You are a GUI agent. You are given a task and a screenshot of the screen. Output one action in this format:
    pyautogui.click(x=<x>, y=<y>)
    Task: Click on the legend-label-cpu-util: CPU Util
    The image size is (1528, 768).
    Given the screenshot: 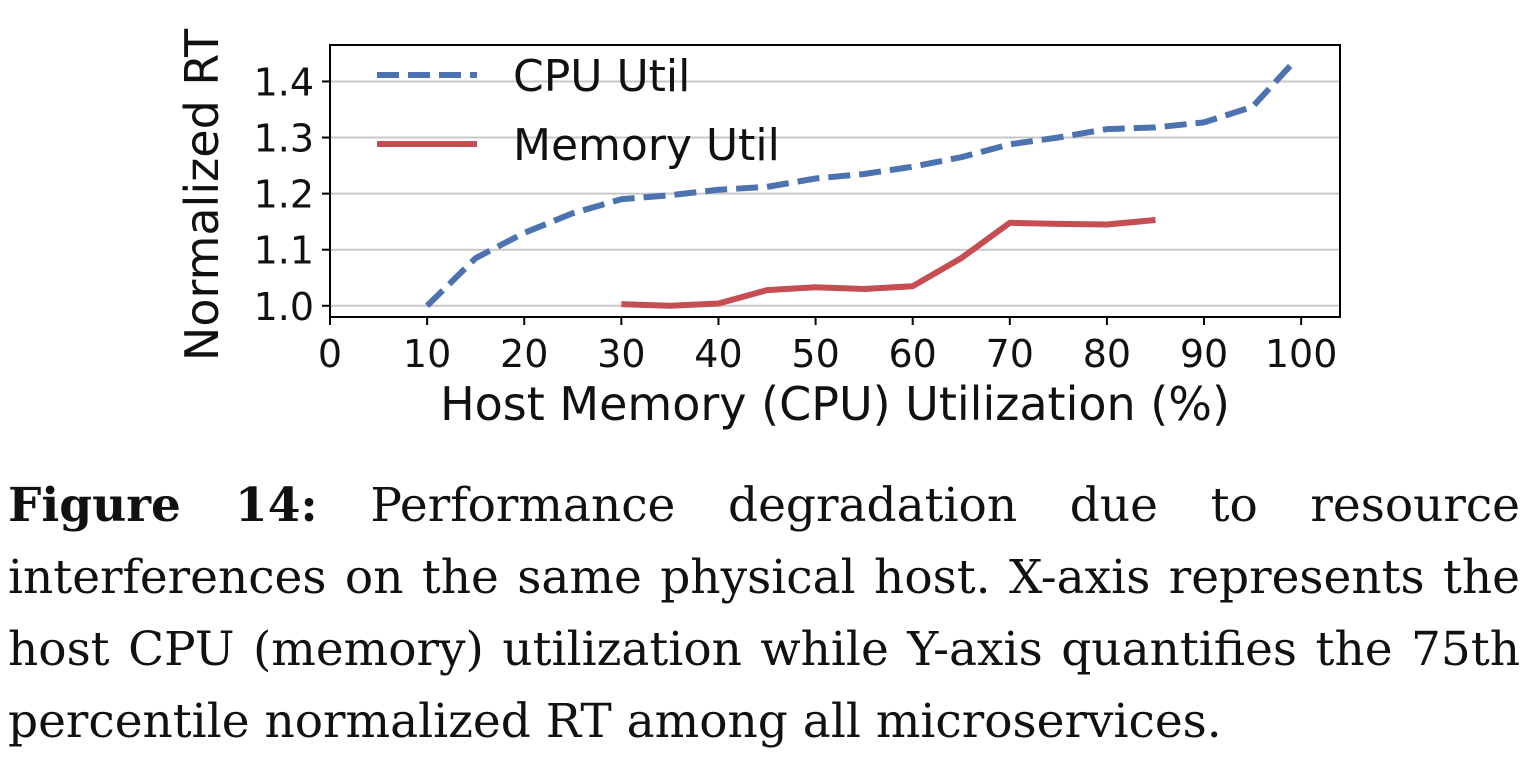 What is the action you would take?
    pyautogui.click(x=601, y=76)
    